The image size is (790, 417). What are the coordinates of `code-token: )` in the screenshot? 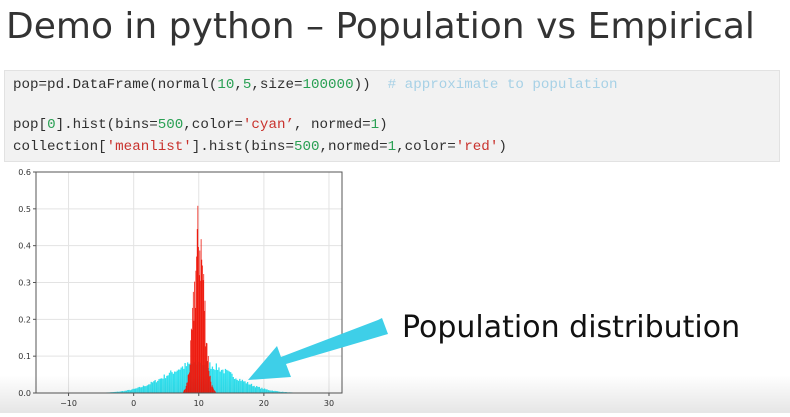 It's located at (502, 147).